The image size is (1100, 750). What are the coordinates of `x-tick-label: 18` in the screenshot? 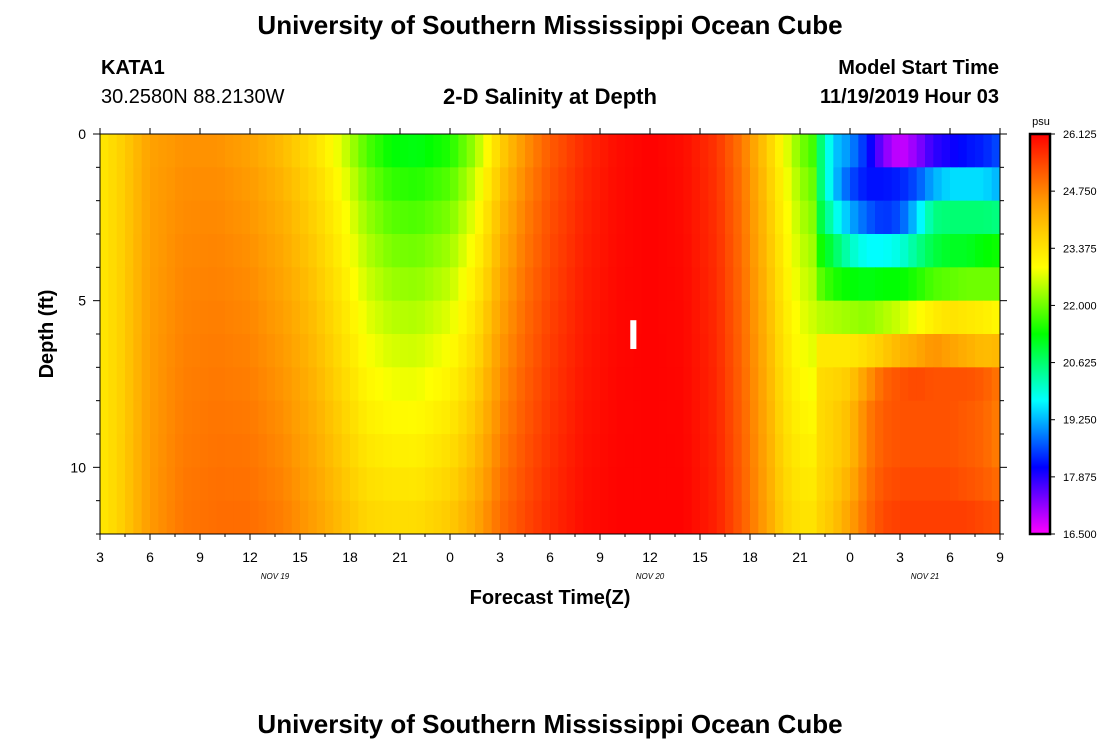 It's located at (350, 557).